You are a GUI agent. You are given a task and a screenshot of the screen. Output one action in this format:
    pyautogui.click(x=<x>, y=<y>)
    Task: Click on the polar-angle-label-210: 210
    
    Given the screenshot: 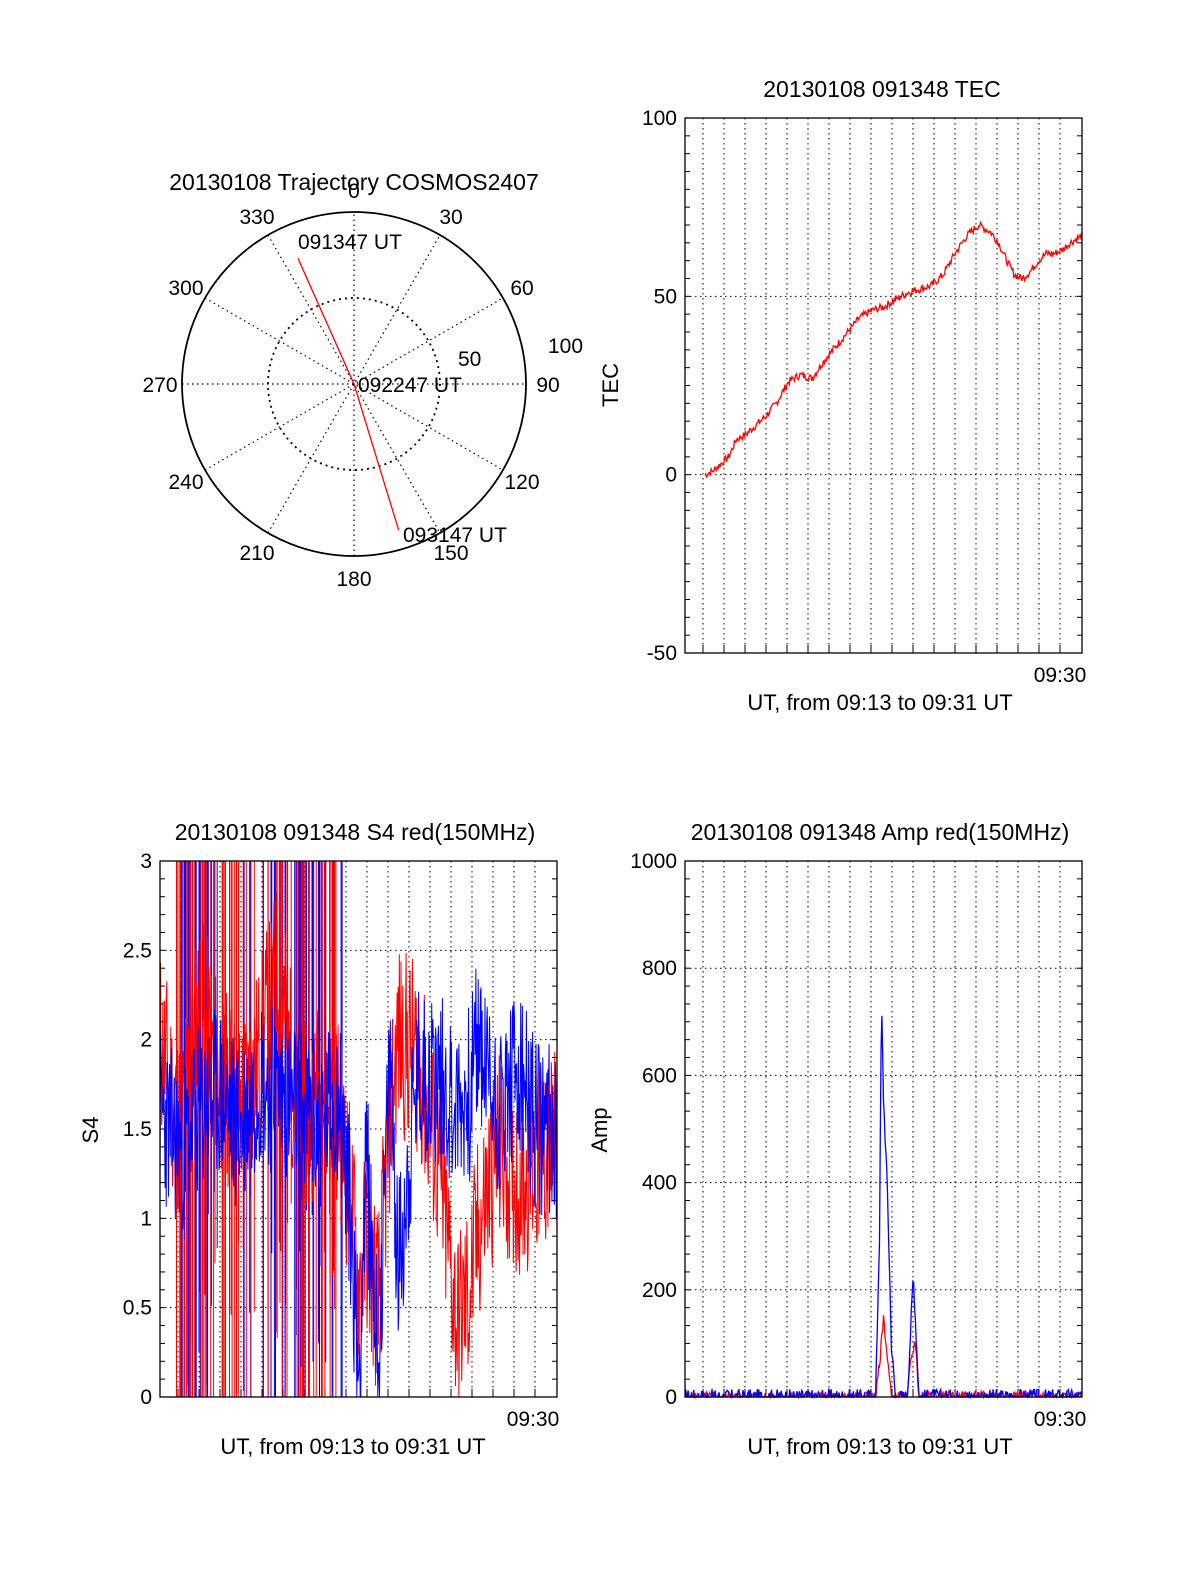 What is the action you would take?
    pyautogui.click(x=256, y=553)
    